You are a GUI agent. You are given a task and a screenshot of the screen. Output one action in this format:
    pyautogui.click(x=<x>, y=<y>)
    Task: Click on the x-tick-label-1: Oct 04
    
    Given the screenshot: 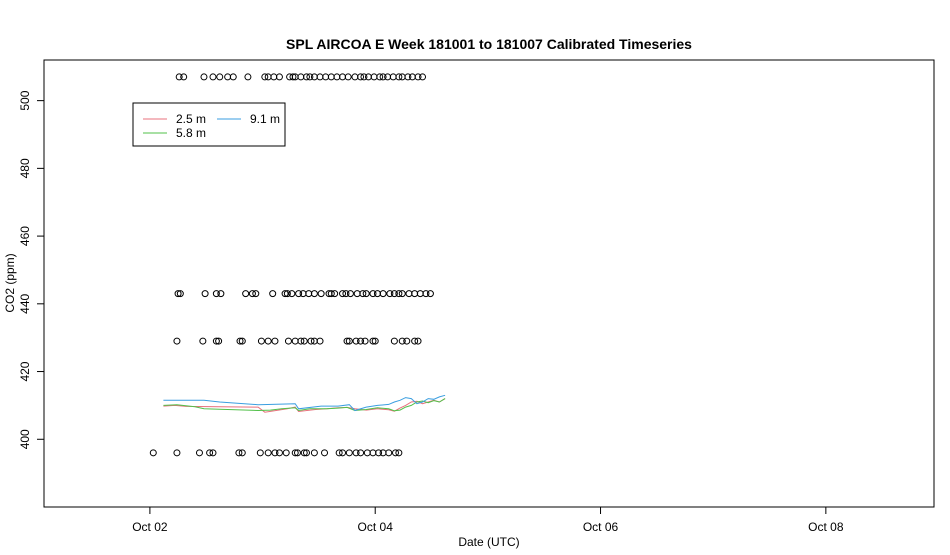 What is the action you would take?
    pyautogui.click(x=376, y=527)
    